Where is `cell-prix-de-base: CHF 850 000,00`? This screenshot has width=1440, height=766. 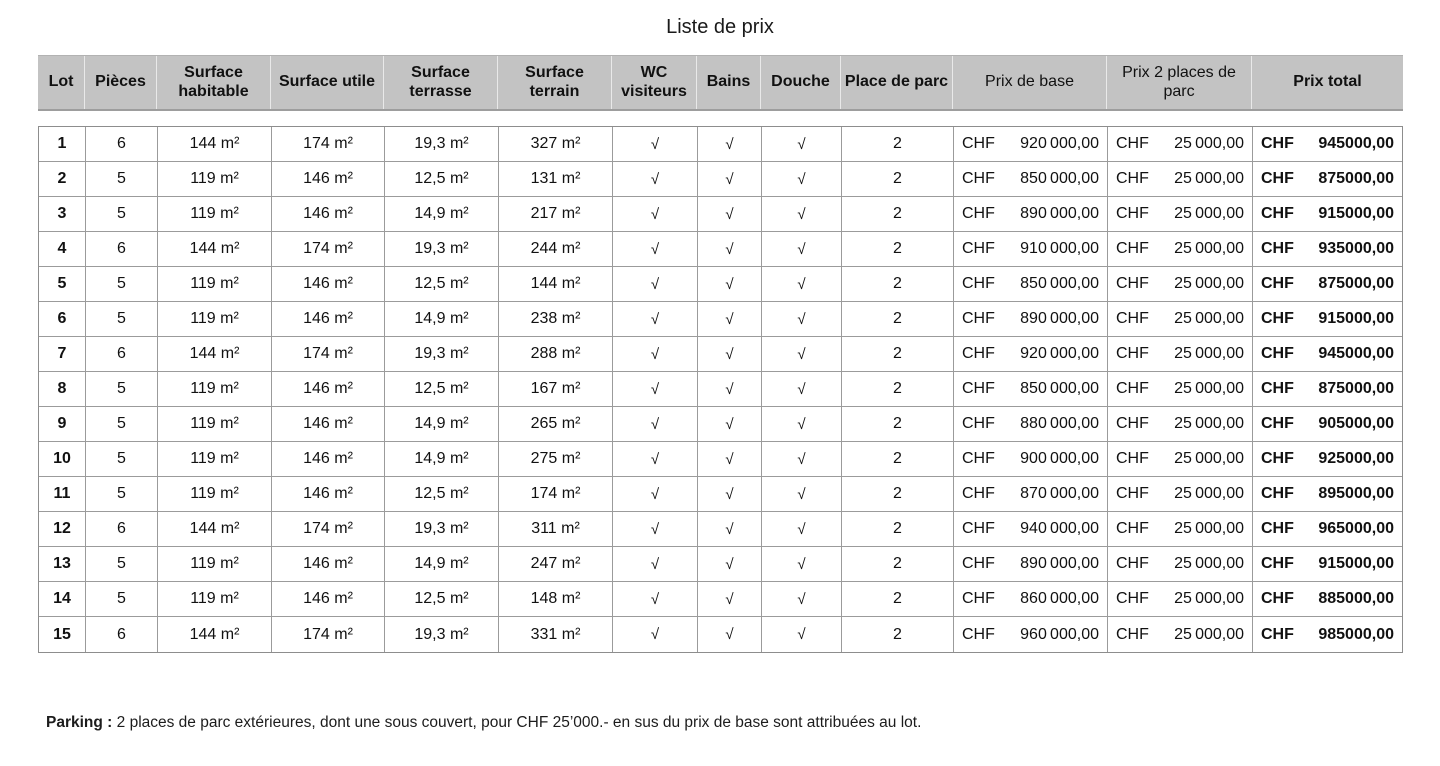 cell-prix-de-base: CHF 850 000,00 is located at coordinates (1030, 389).